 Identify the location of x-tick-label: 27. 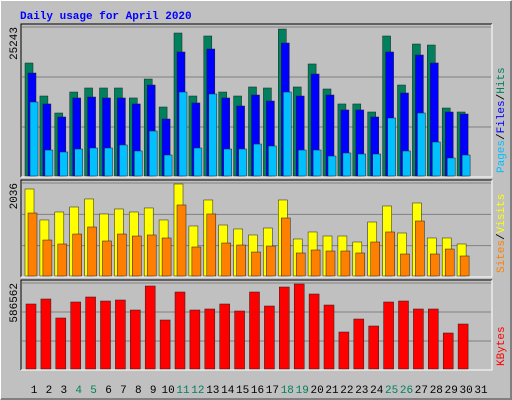
(421, 391).